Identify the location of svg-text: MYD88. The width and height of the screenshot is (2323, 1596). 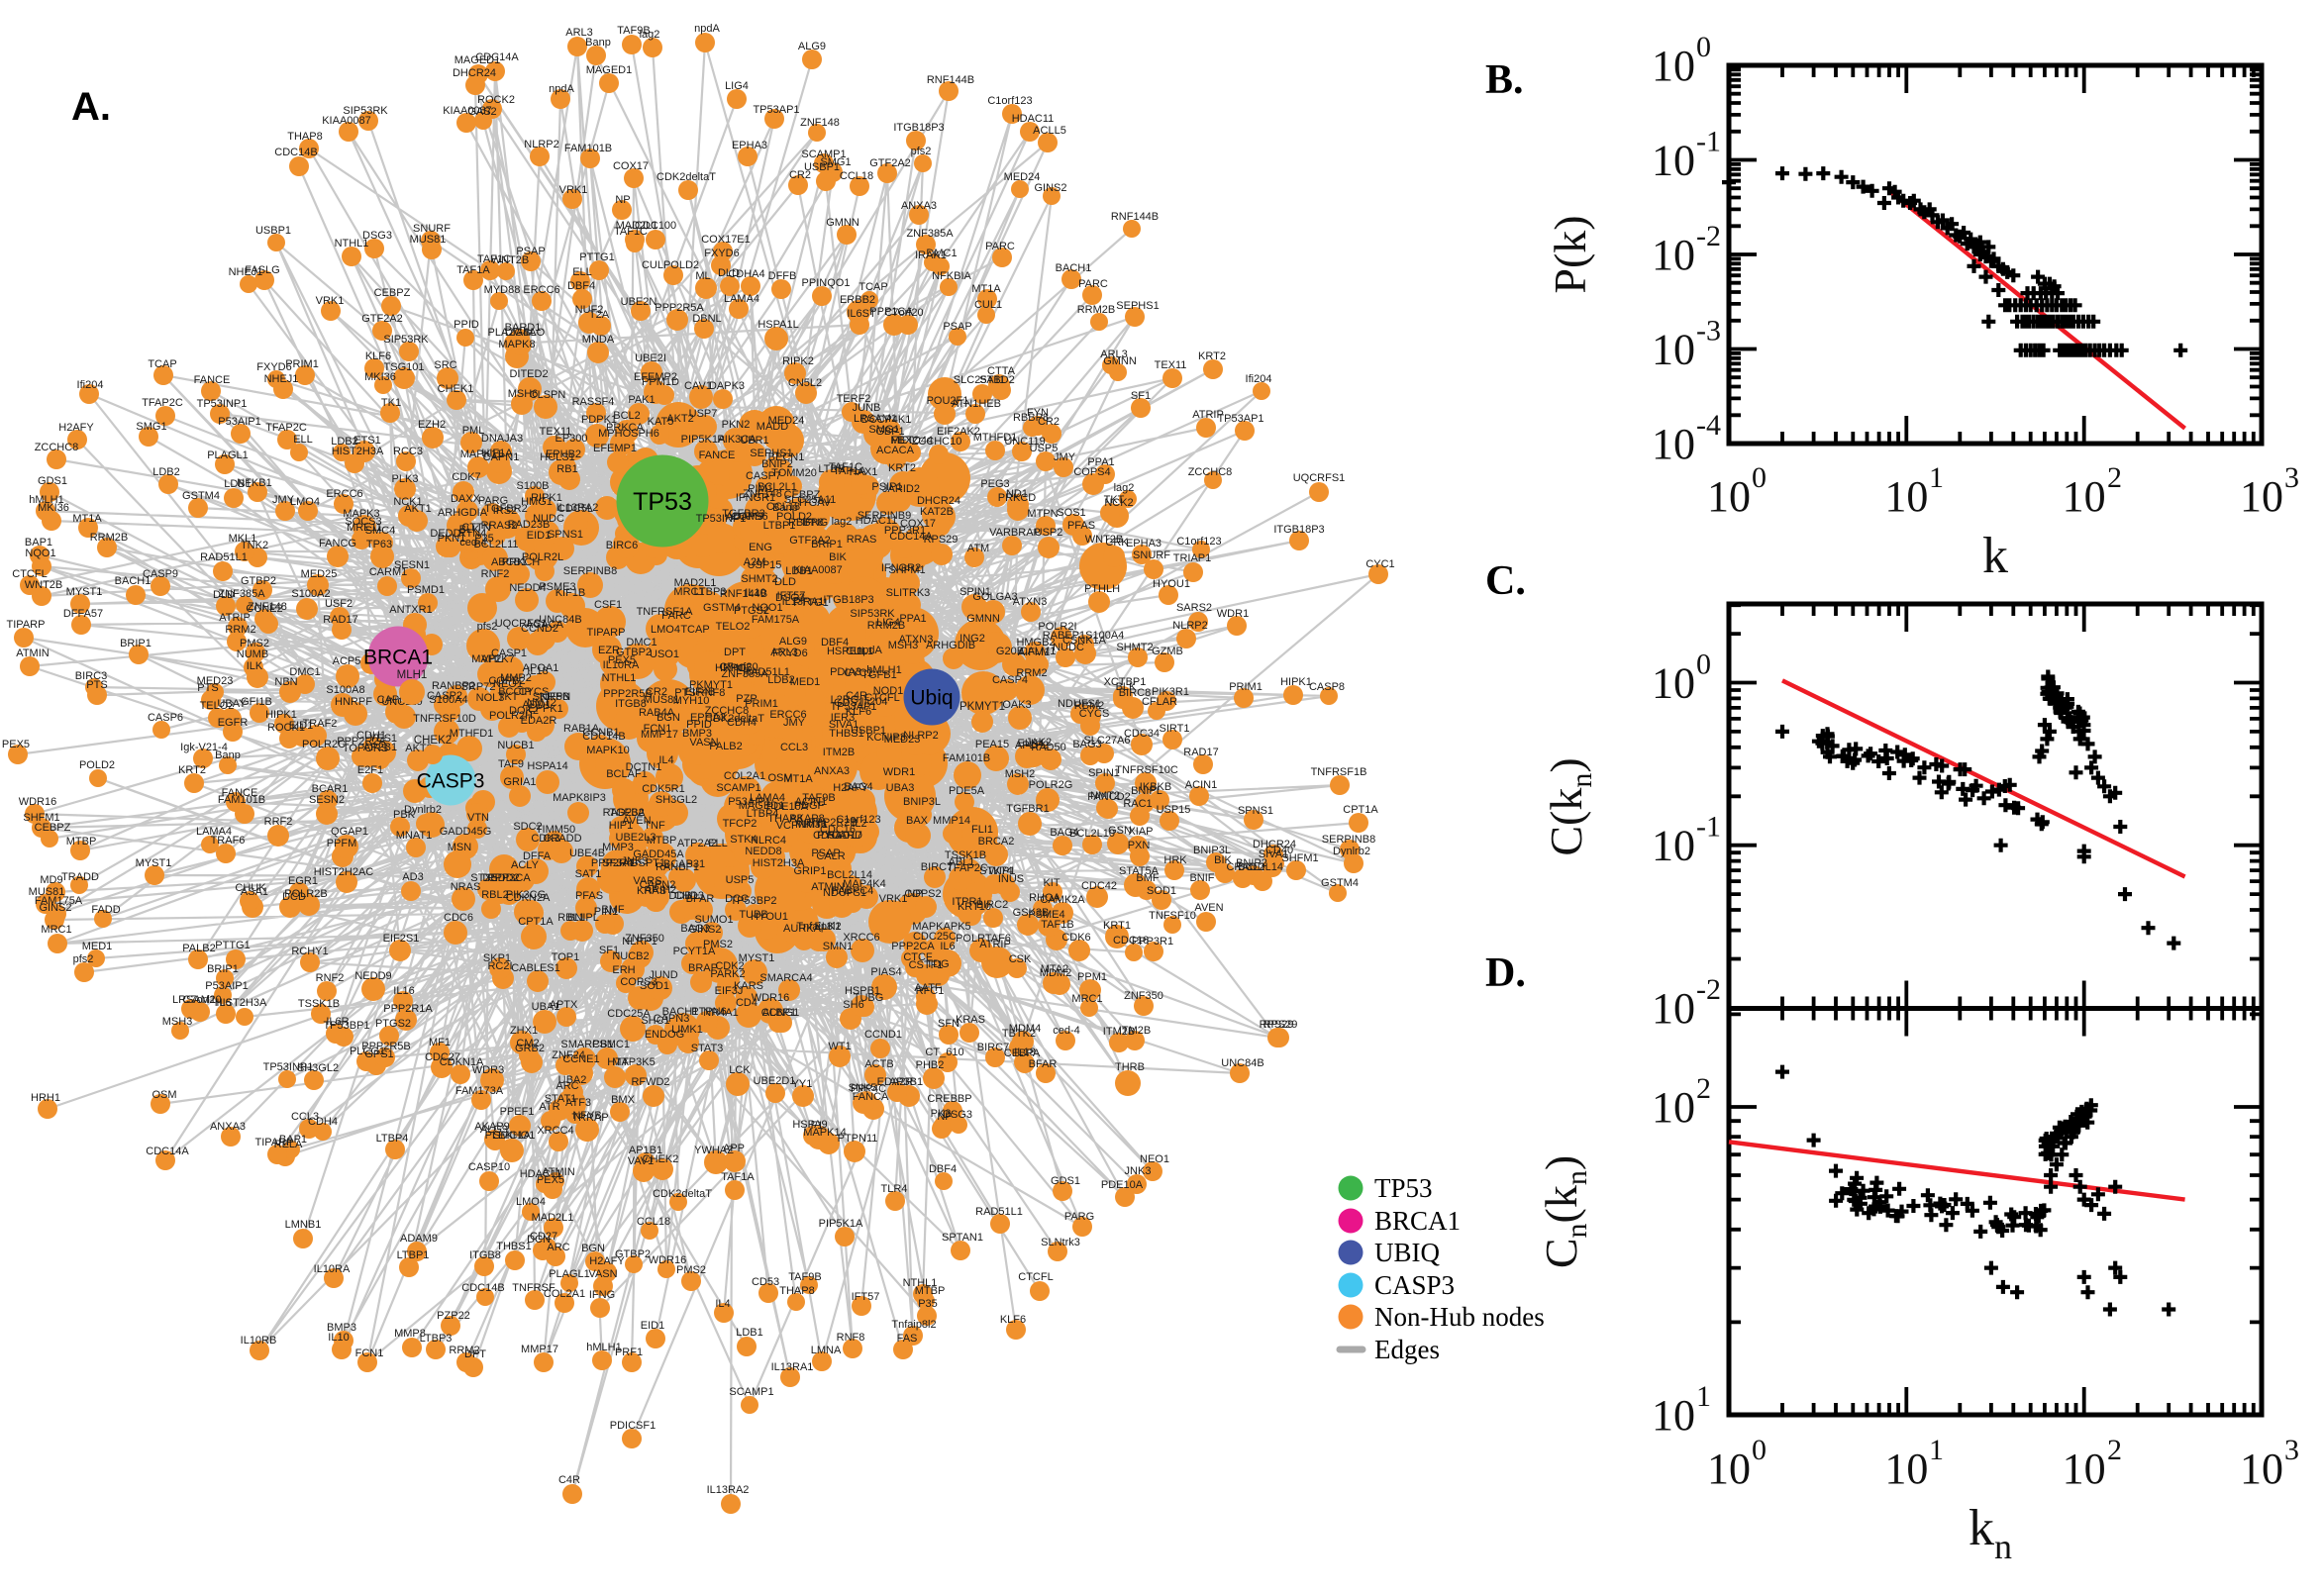
(503, 290).